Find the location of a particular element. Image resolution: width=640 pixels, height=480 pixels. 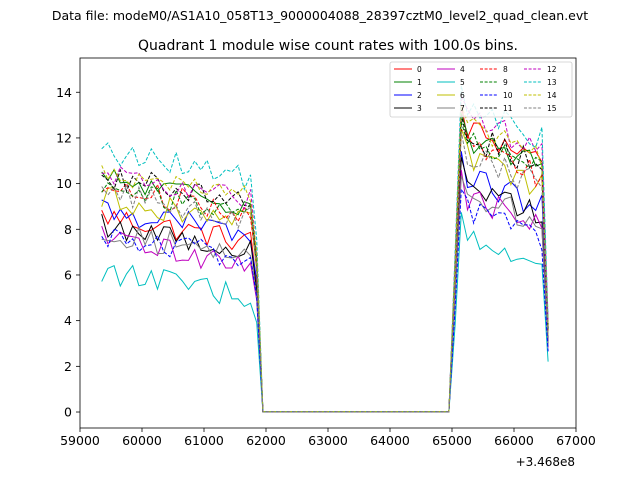

y-axis: 0 2 4 6 8 10 12 14 is located at coordinates (68, 252).